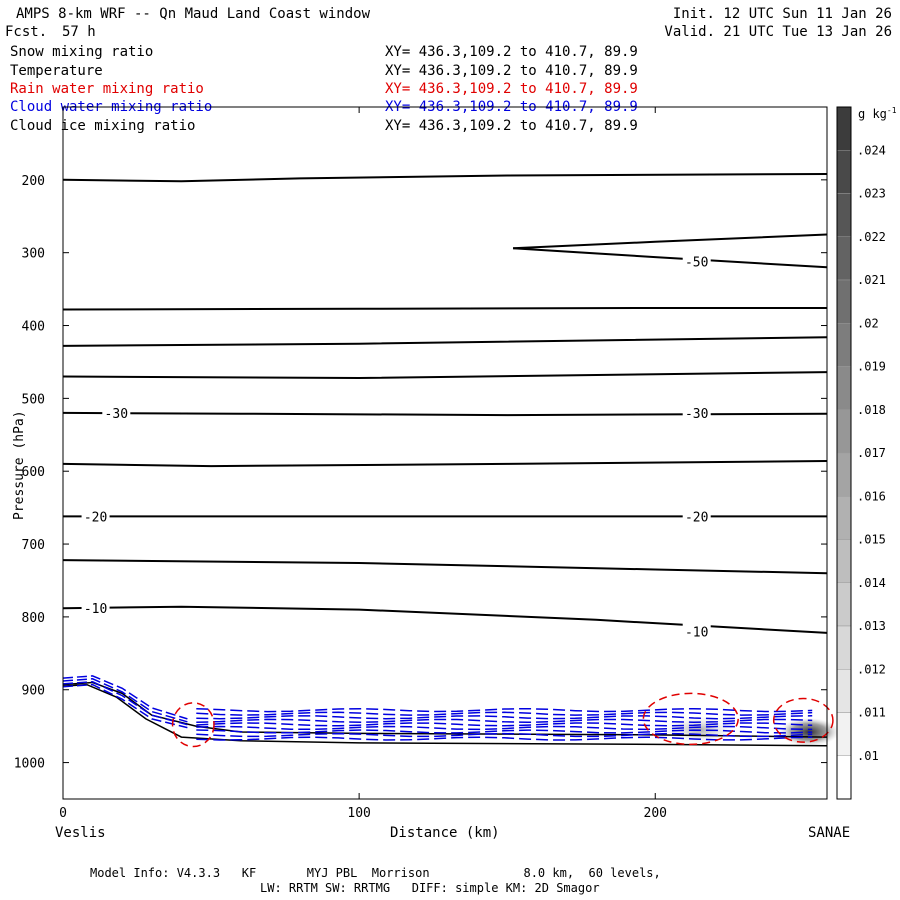 The height and width of the screenshot is (900, 900). What do you see at coordinates (871, 453) in the screenshot?
I see `colorbar-tick-label: .017` at bounding box center [871, 453].